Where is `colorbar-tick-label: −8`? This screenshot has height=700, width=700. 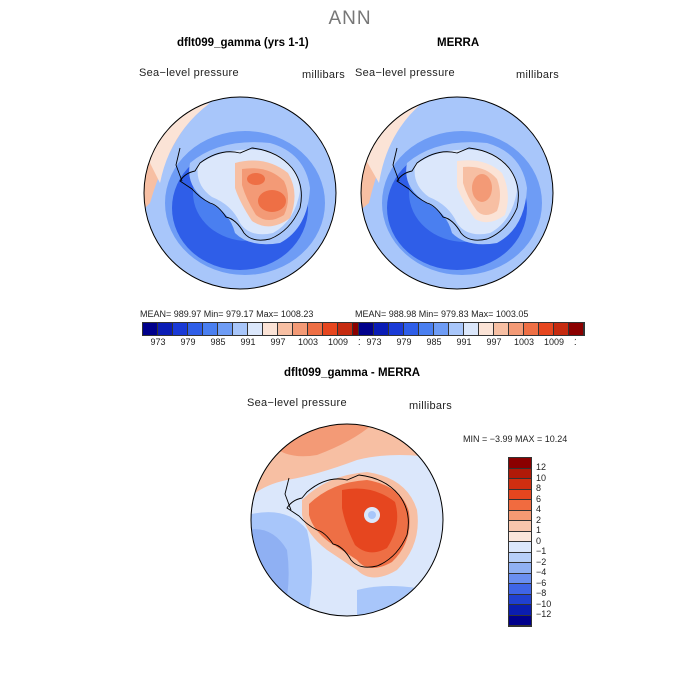
colorbar-tick-label: −8 is located at coordinates (541, 593).